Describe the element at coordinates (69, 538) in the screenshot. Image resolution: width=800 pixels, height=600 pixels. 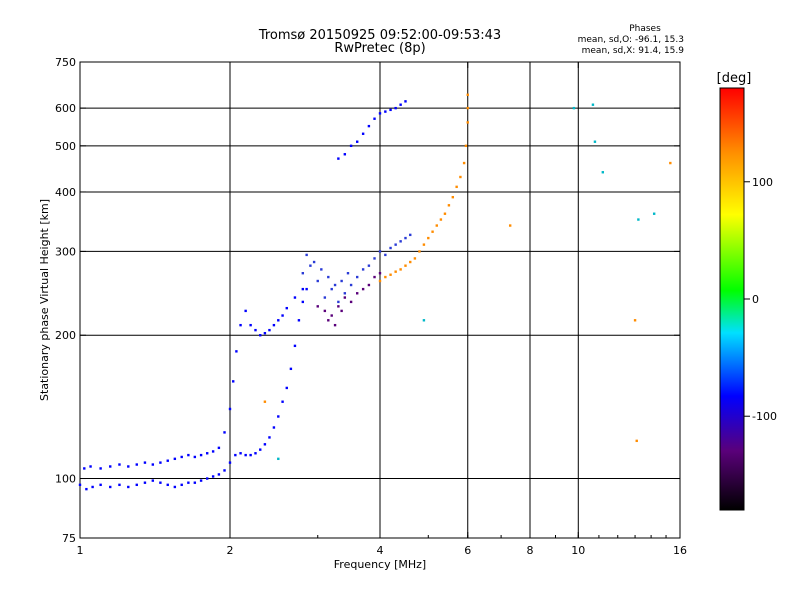
I see `y-tick-label: 75` at that location.